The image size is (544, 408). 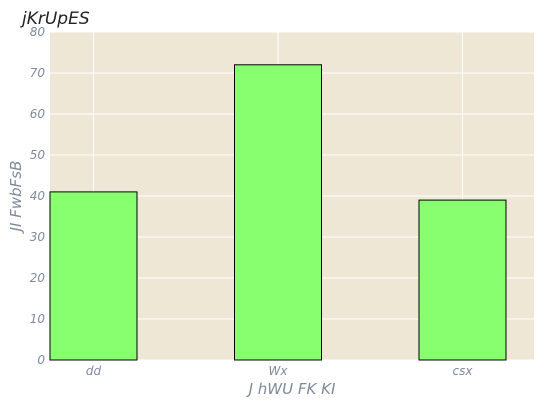 What do you see at coordinates (463, 371) in the screenshot?
I see `x-tick-label: csx` at bounding box center [463, 371].